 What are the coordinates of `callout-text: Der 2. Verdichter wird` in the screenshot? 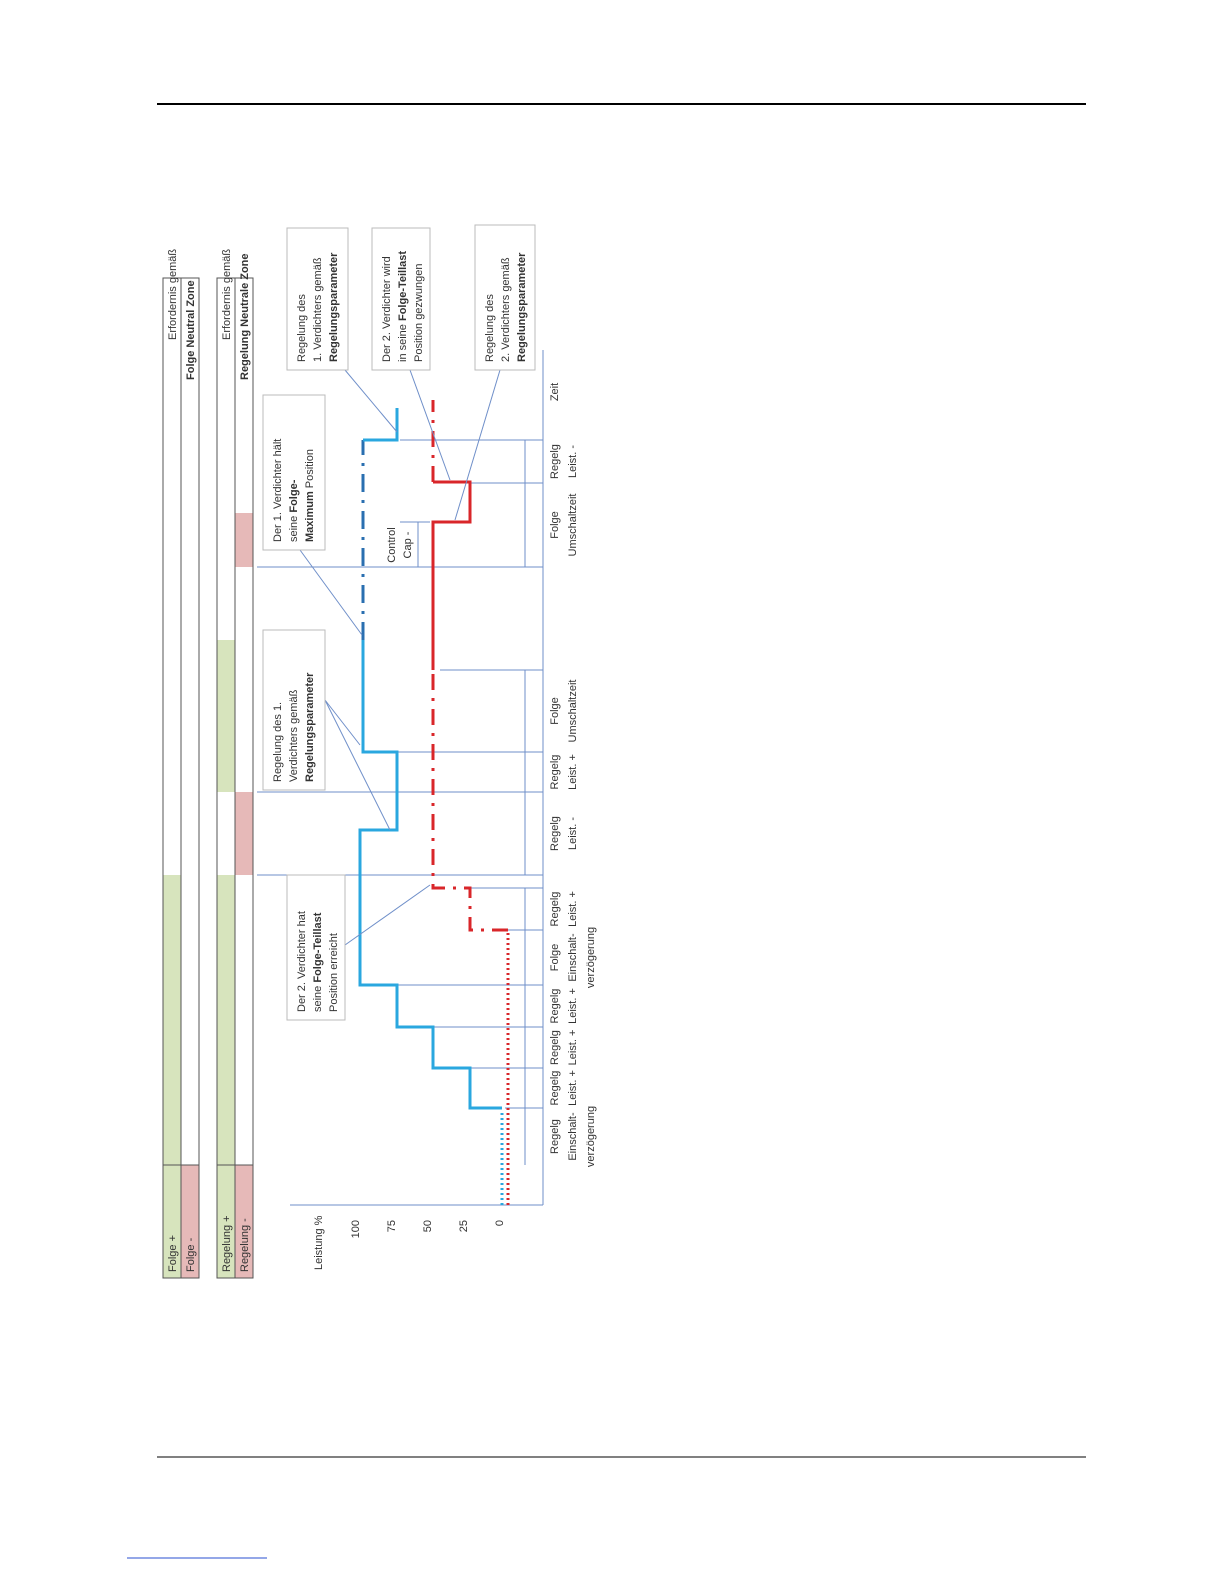 It's located at (387, 309).